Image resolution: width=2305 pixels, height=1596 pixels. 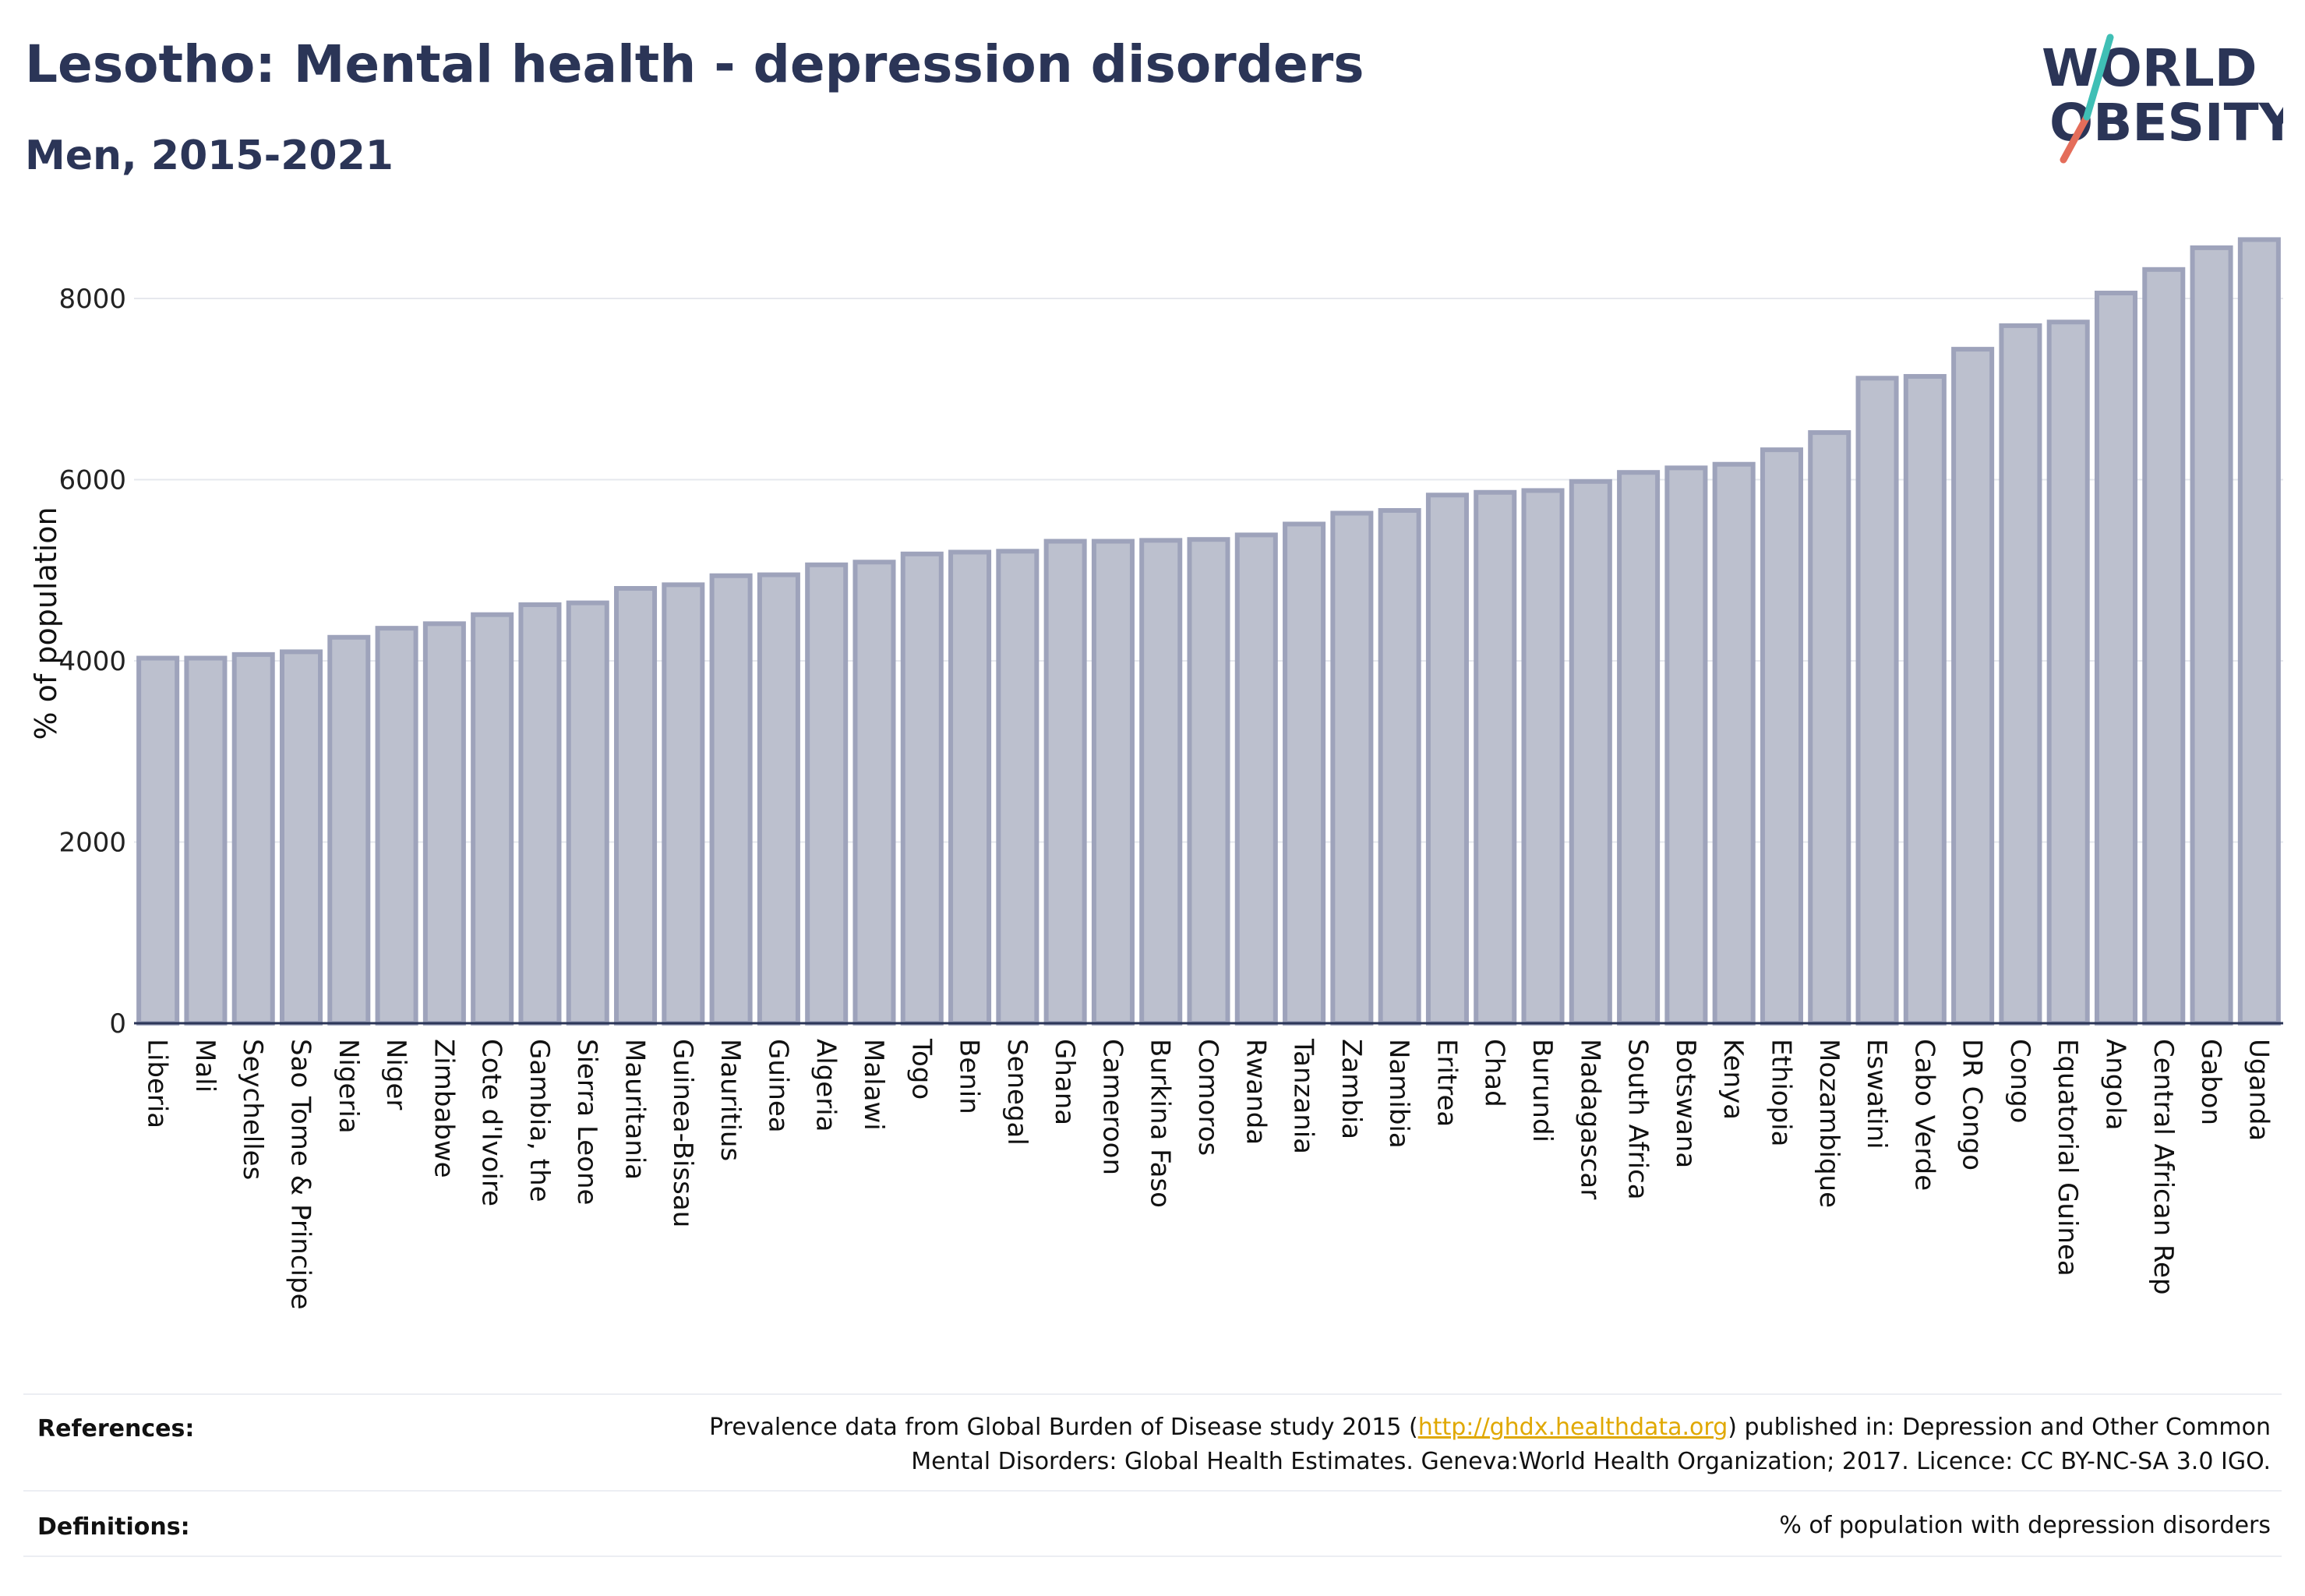 What do you see at coordinates (157, 1083) in the screenshot?
I see `x-tick-label: Liberia` at bounding box center [157, 1083].